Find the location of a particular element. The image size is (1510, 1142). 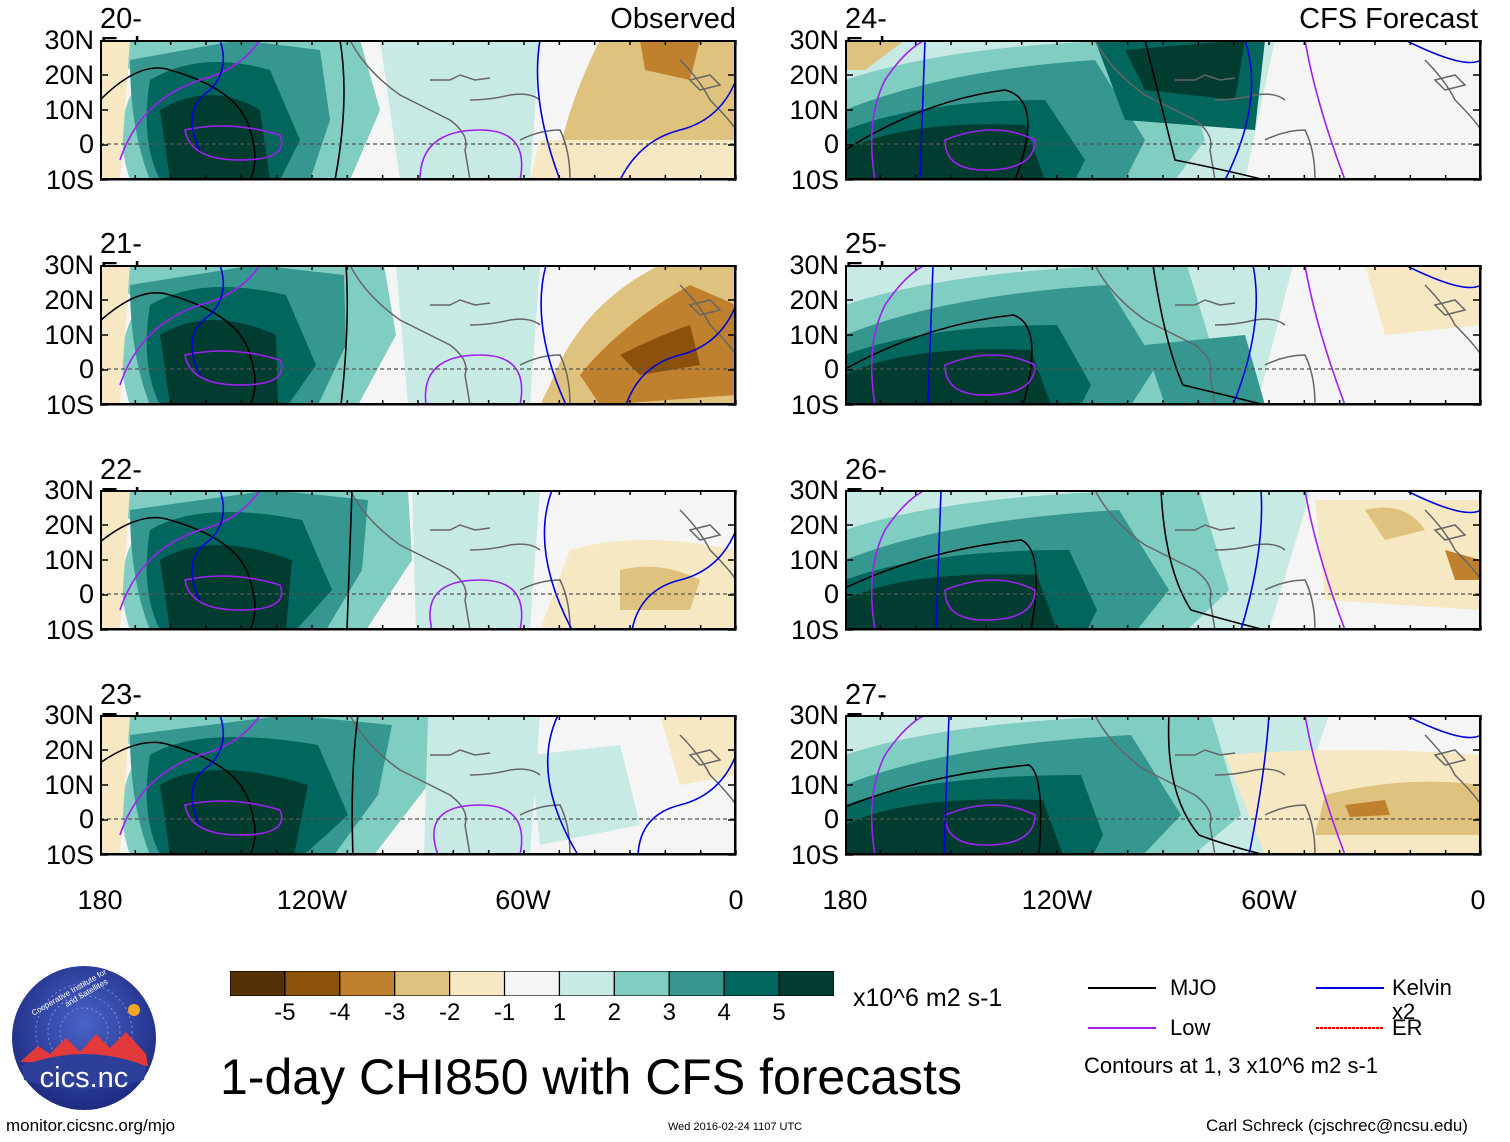

legend-er-label: ER is located at coordinates (1407, 1027).